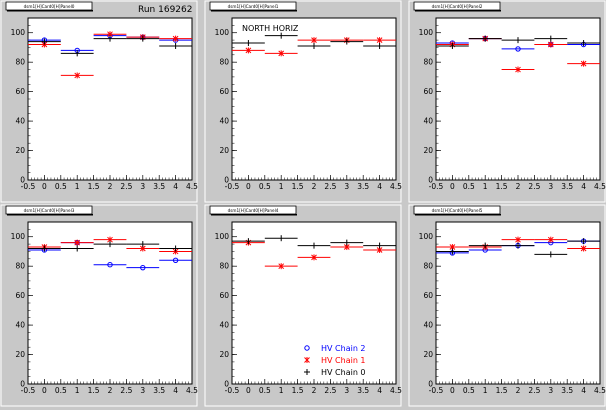  Describe the element at coordinates (363, 390) in the screenshot. I see `x-tick-label: 3.5` at that location.